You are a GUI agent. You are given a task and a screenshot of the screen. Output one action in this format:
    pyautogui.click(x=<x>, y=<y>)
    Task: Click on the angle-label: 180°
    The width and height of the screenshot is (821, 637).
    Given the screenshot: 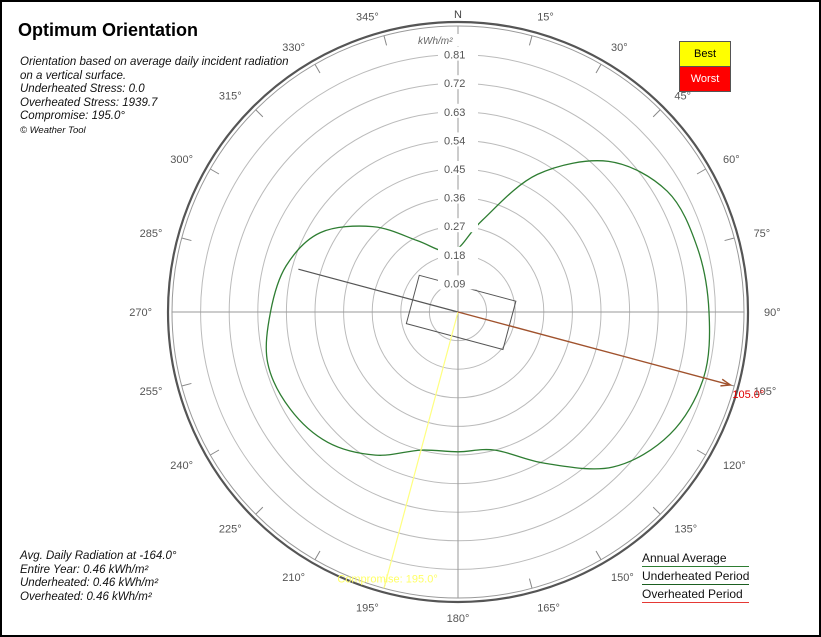 What is the action you would take?
    pyautogui.click(x=458, y=619)
    